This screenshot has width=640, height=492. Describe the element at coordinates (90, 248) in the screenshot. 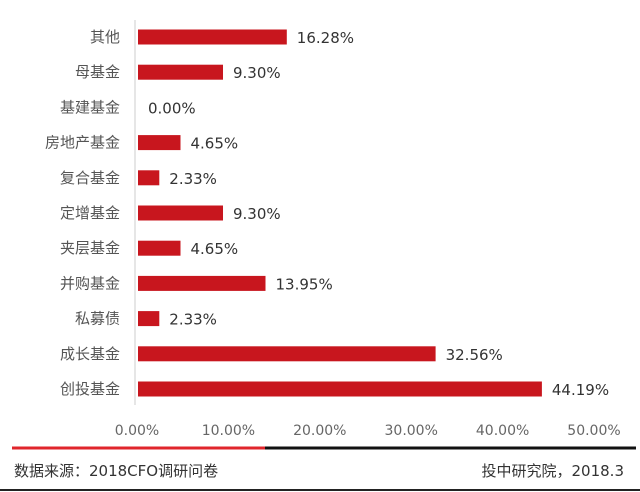

I see `category-label: 夹层基金` at that location.